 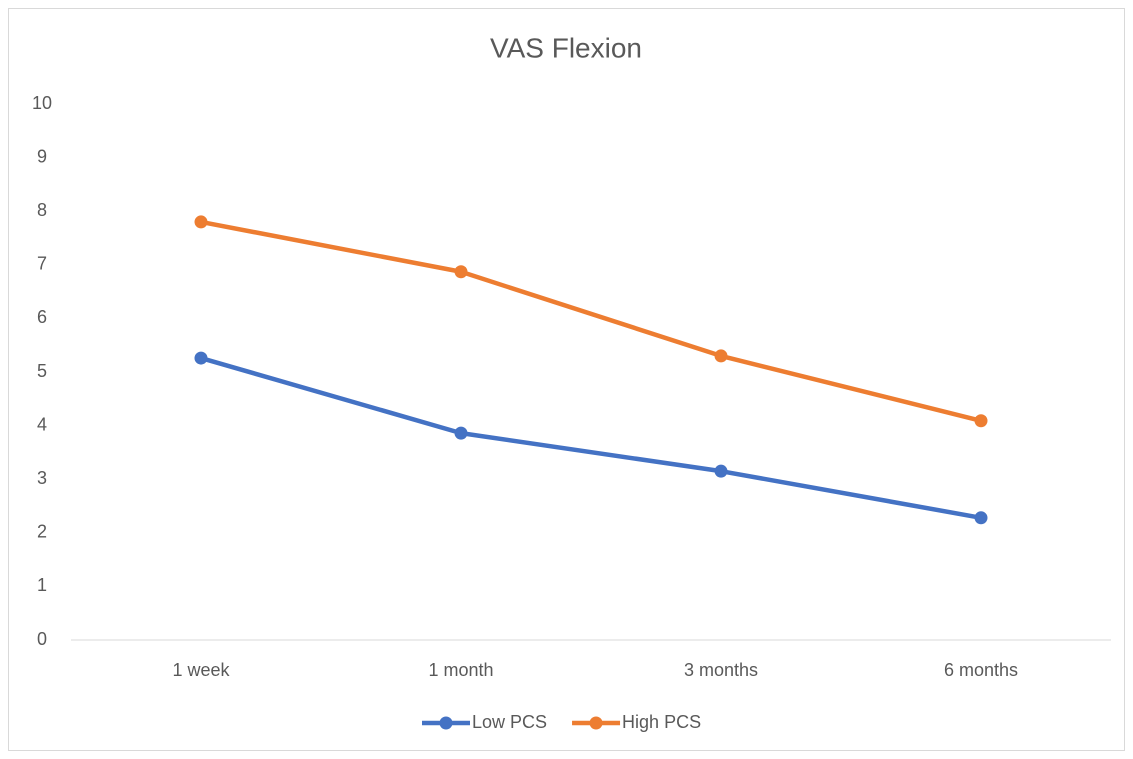 What do you see at coordinates (42, 103) in the screenshot?
I see `y-tick-label: 10` at bounding box center [42, 103].